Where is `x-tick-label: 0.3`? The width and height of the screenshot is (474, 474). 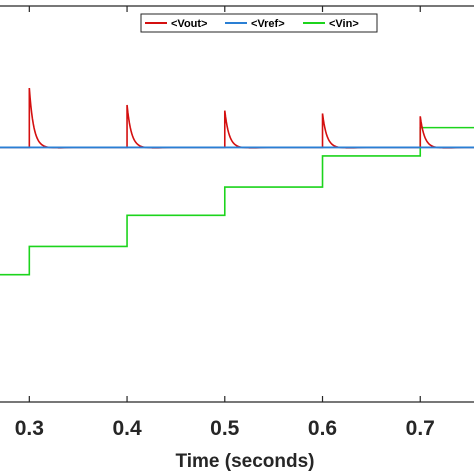 x-tick-label: 0.3 is located at coordinates (29, 428).